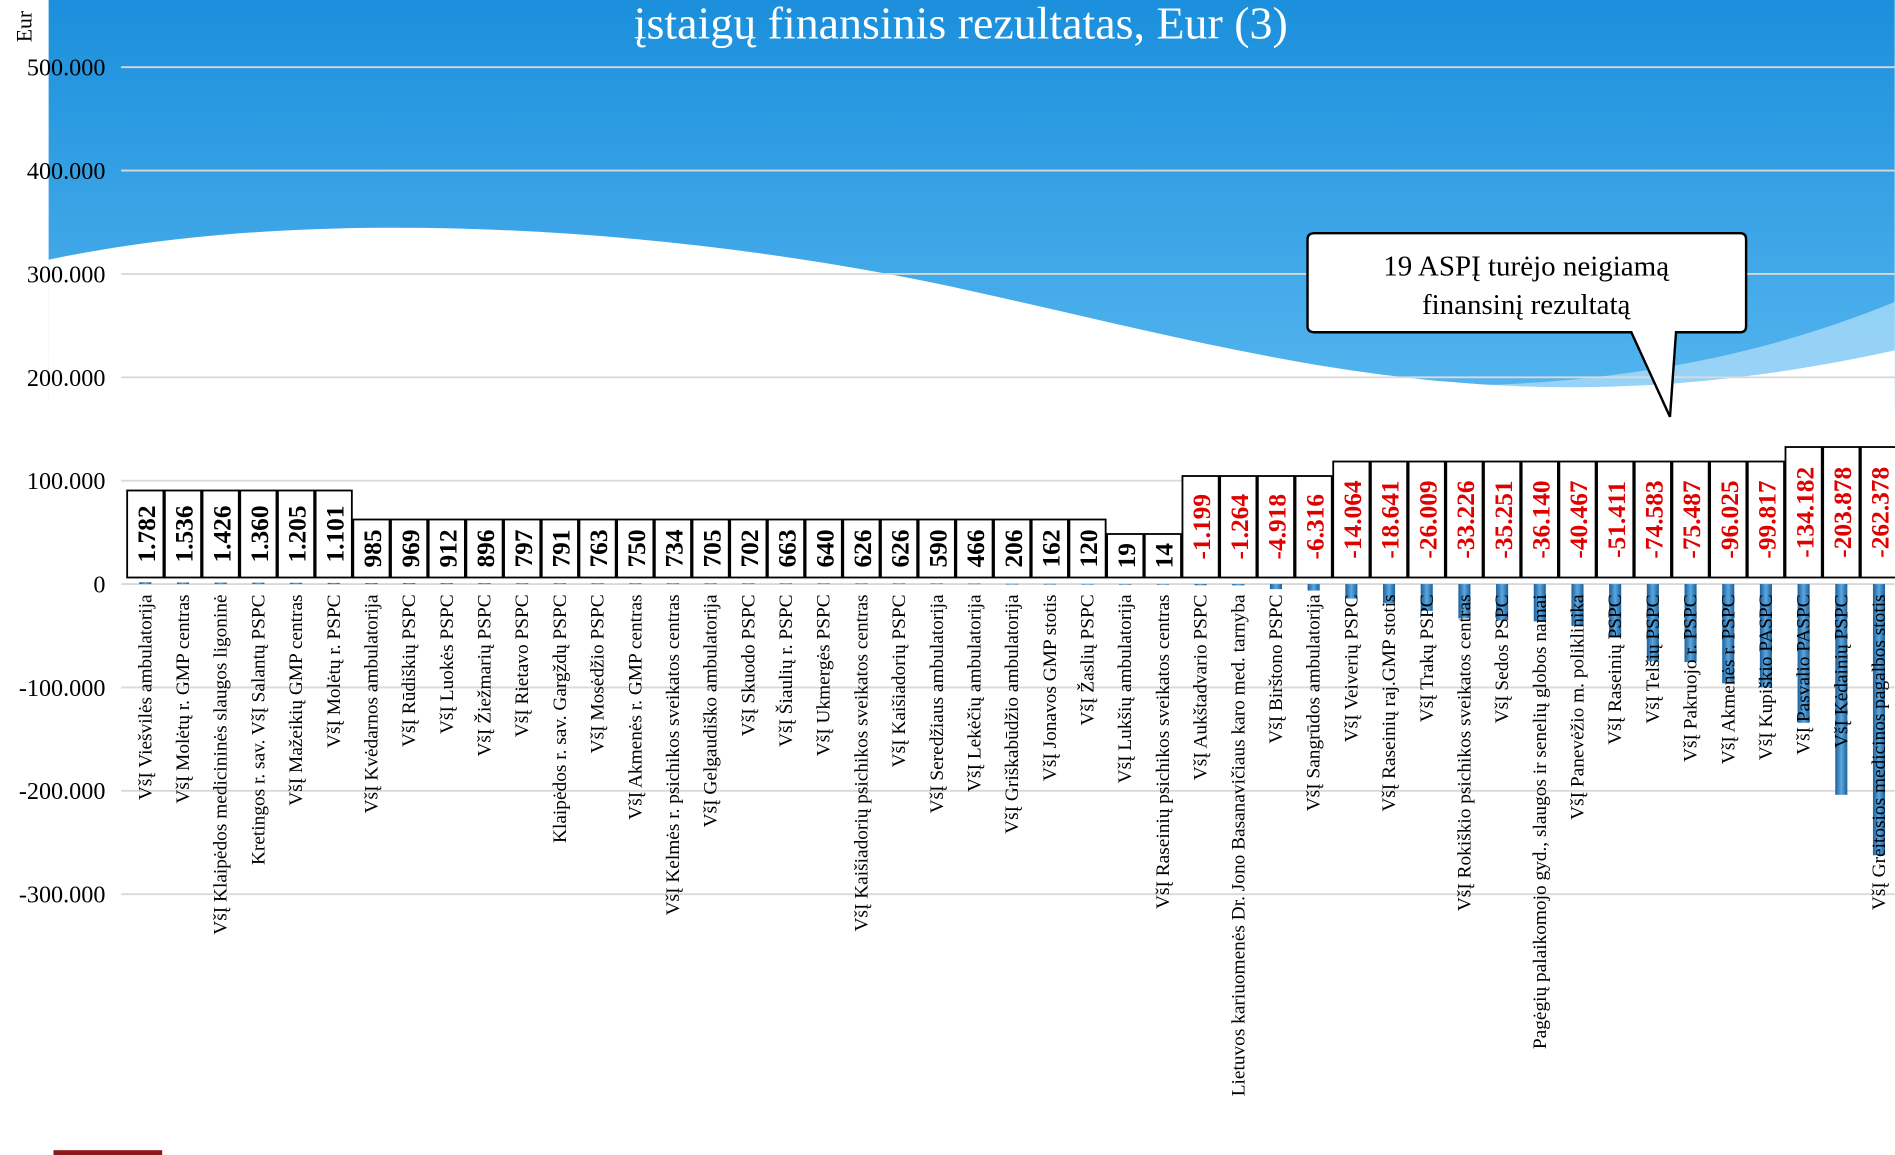 The image size is (1895, 1155). What do you see at coordinates (371, 703) in the screenshot?
I see `x-tick-label: VšĮ Kvėdarnos ambulatorija` at bounding box center [371, 703].